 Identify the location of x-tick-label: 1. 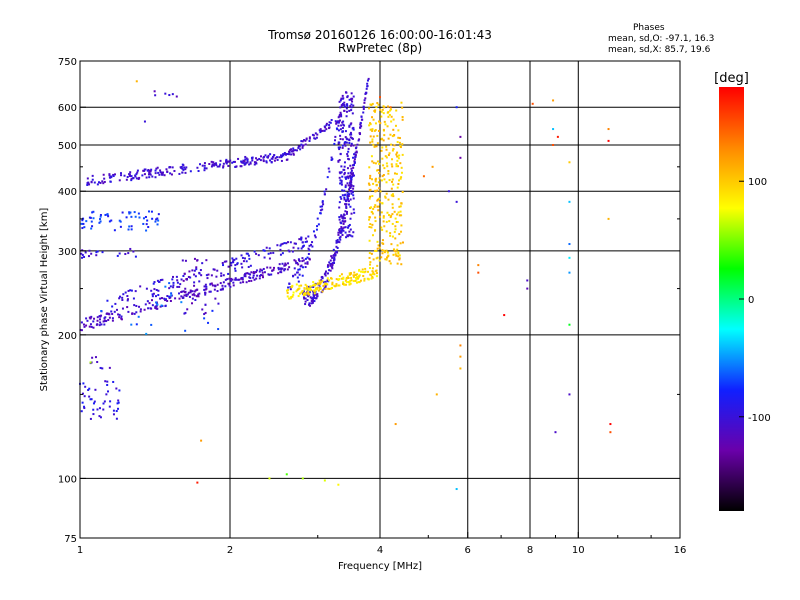
(80, 550).